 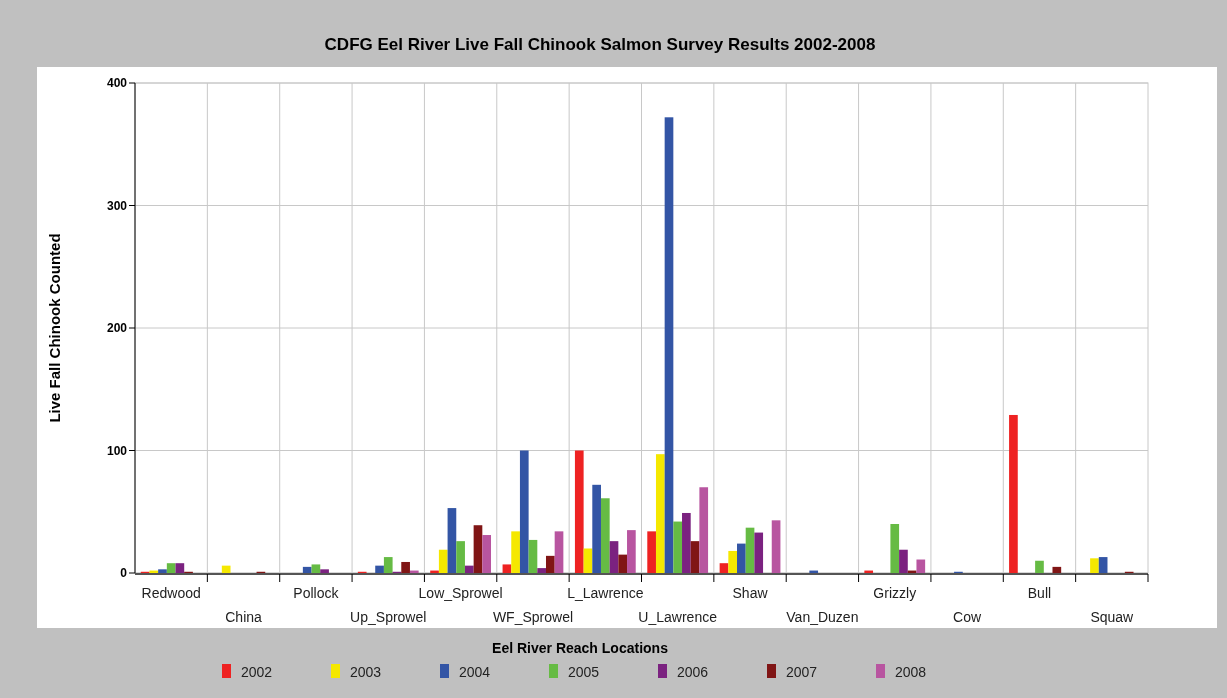 I want to click on y-tick-label: 200, so click(x=117, y=328).